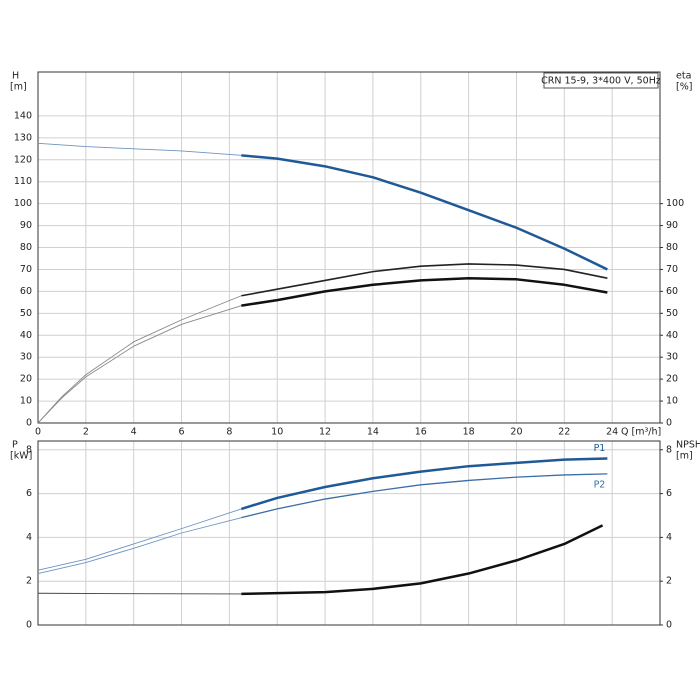 The image size is (700, 700). Describe the element at coordinates (26, 225) in the screenshot. I see `y-tick-label: 90` at that location.